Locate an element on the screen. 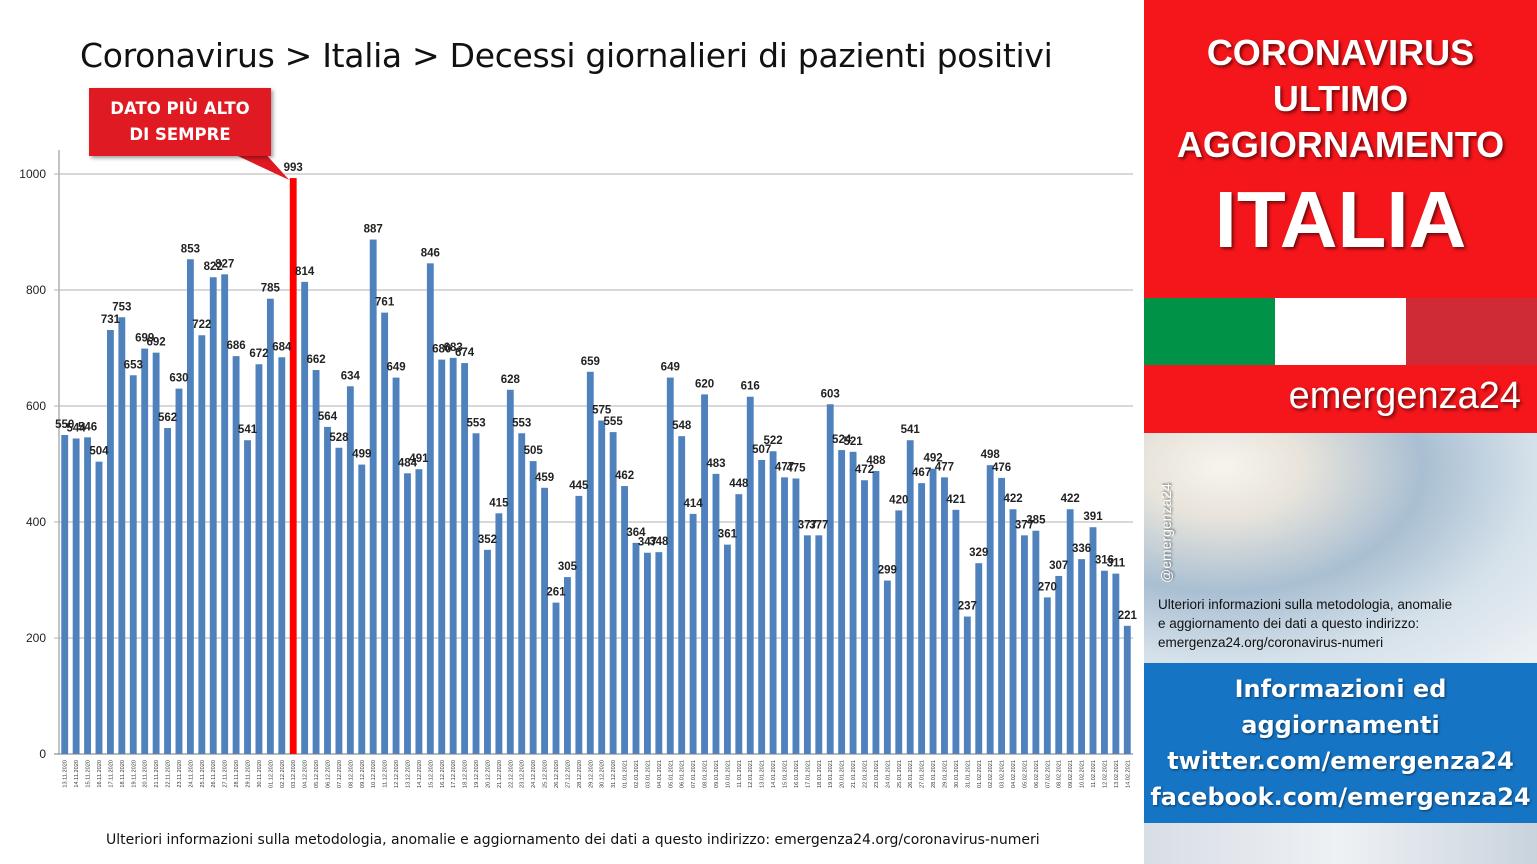 This screenshot has width=1537, height=864. data-label: 846 is located at coordinates (430, 253).